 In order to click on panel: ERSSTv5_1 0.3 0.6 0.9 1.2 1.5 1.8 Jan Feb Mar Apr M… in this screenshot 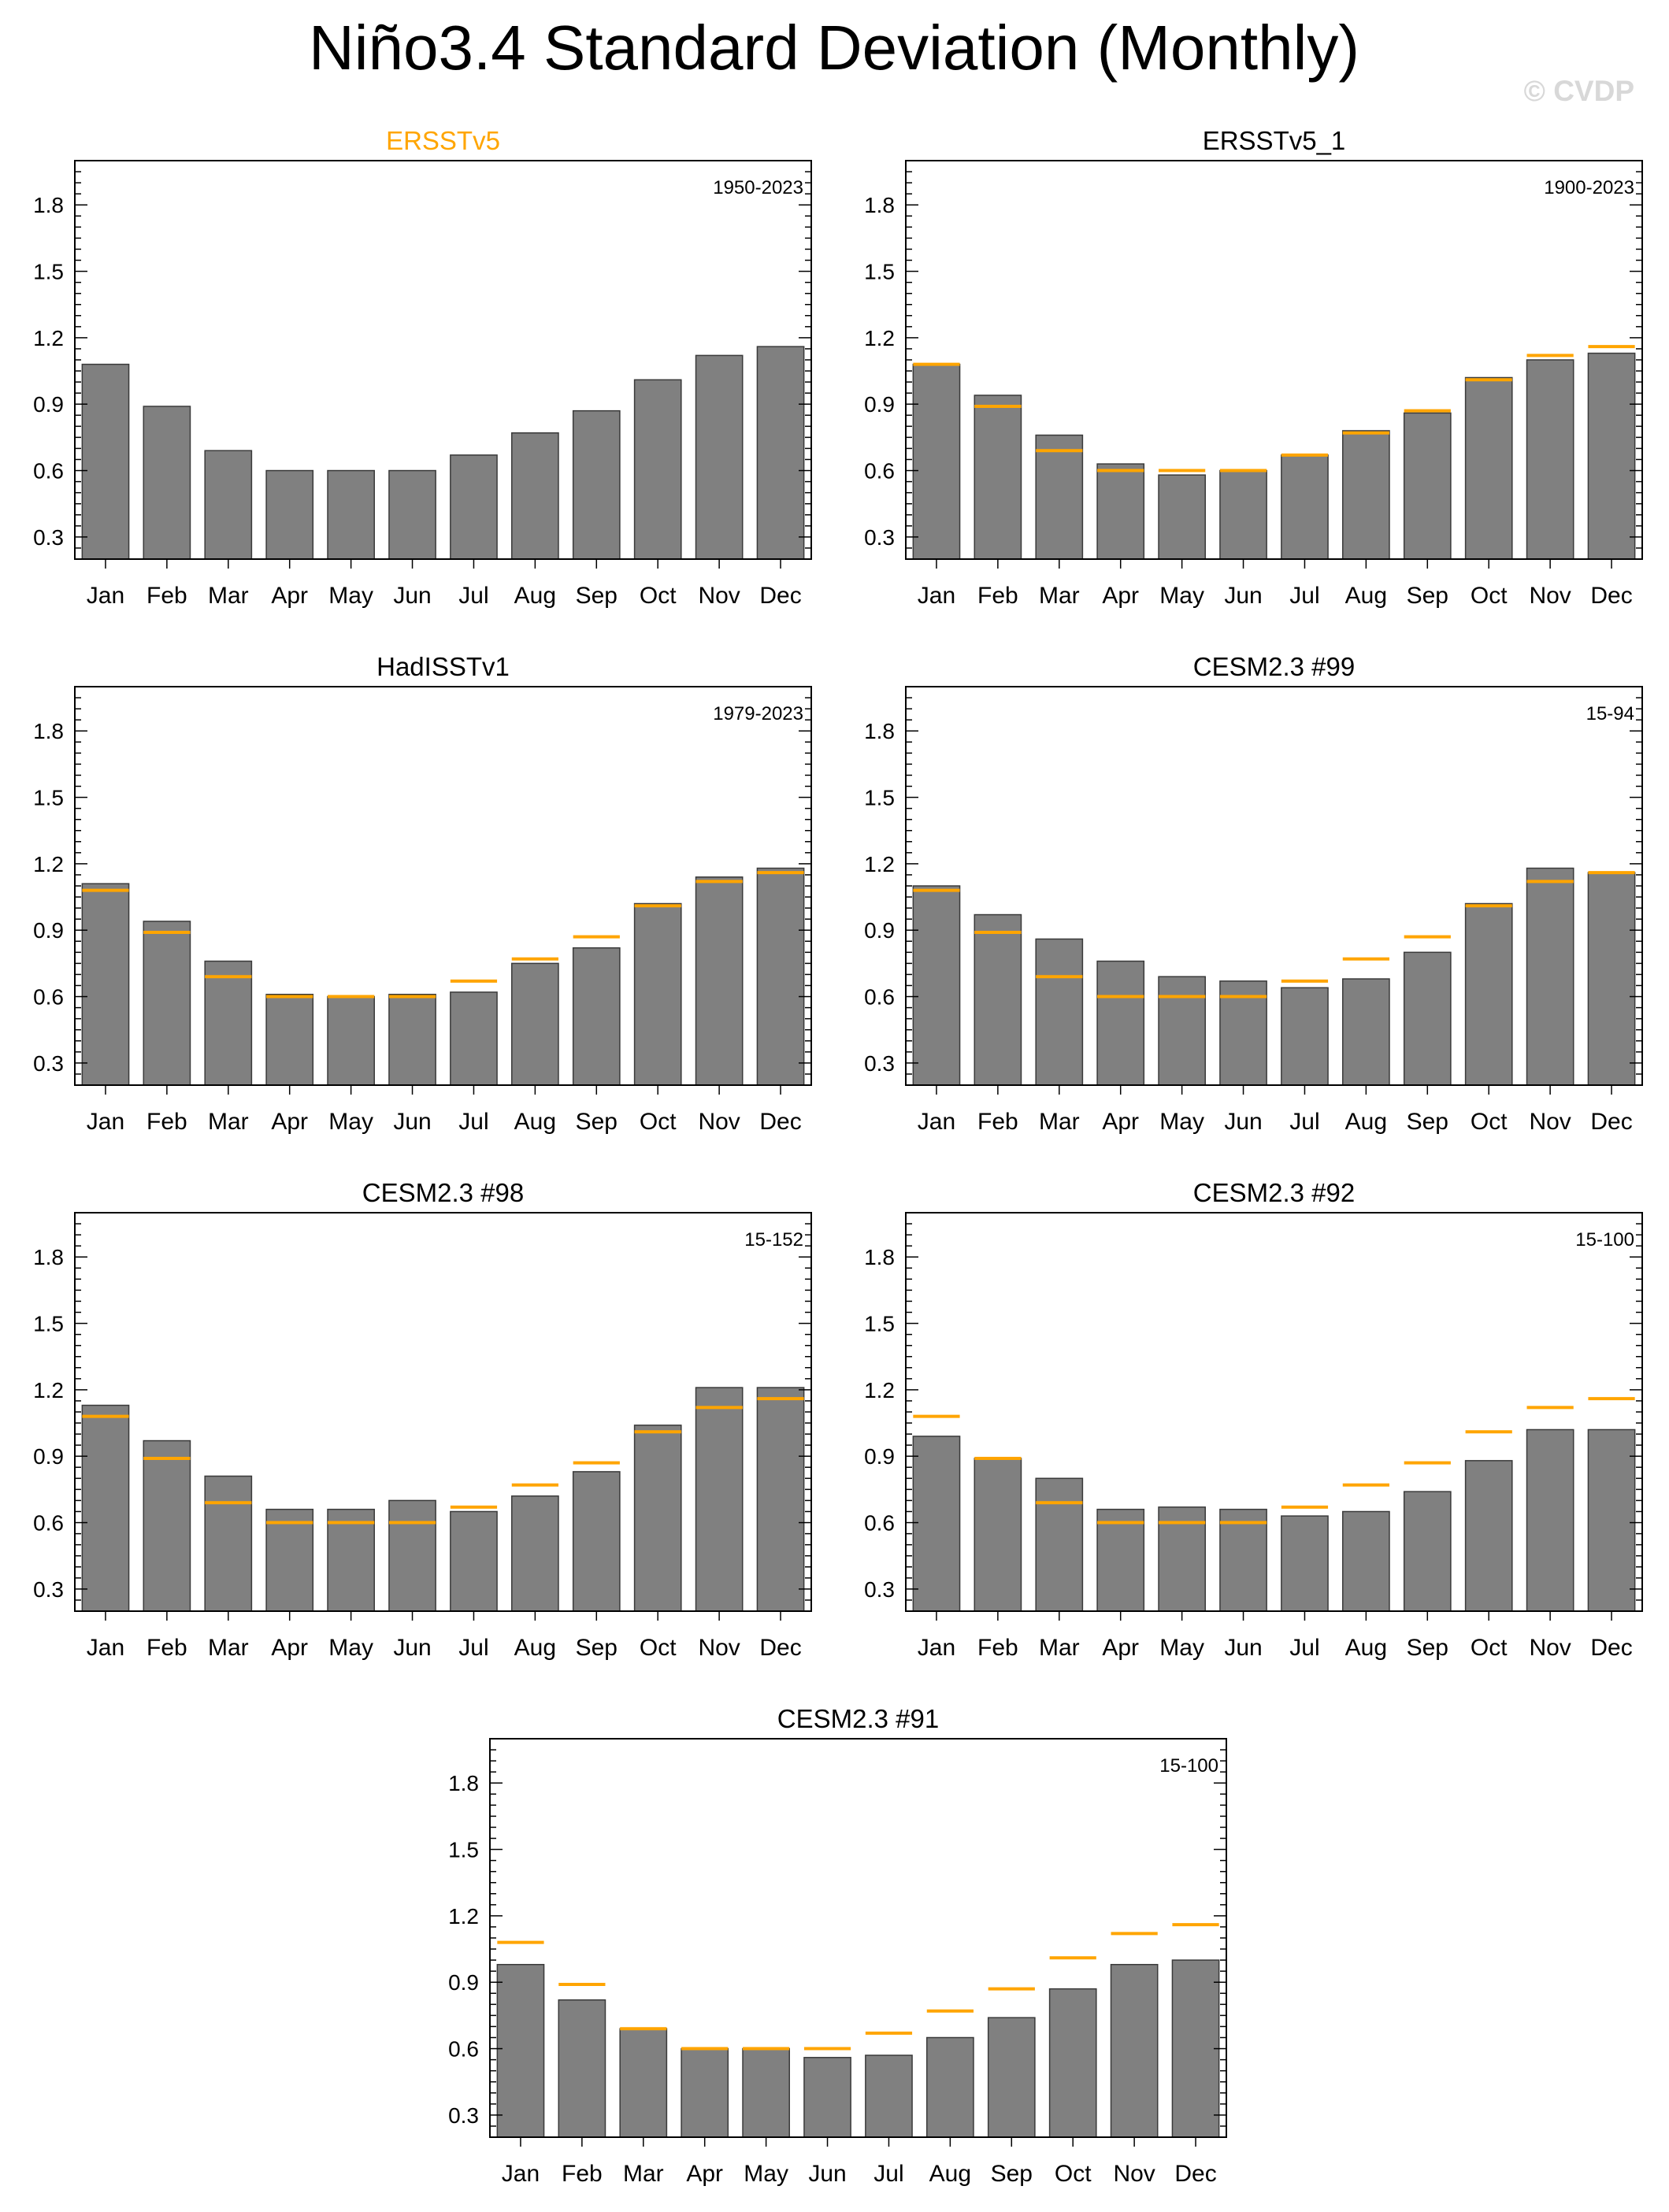, I will do `click(1254, 367)`.